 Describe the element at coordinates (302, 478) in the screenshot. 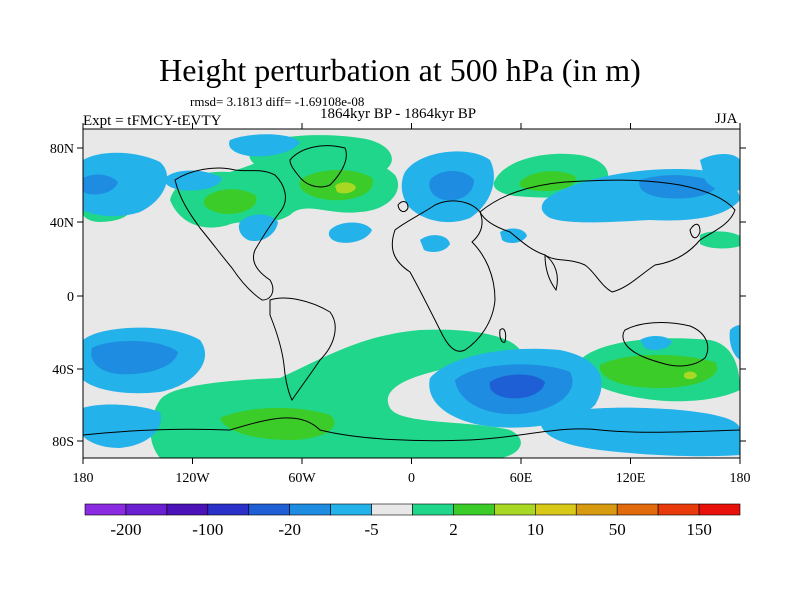

I see `lon-tick-label: 60W` at that location.